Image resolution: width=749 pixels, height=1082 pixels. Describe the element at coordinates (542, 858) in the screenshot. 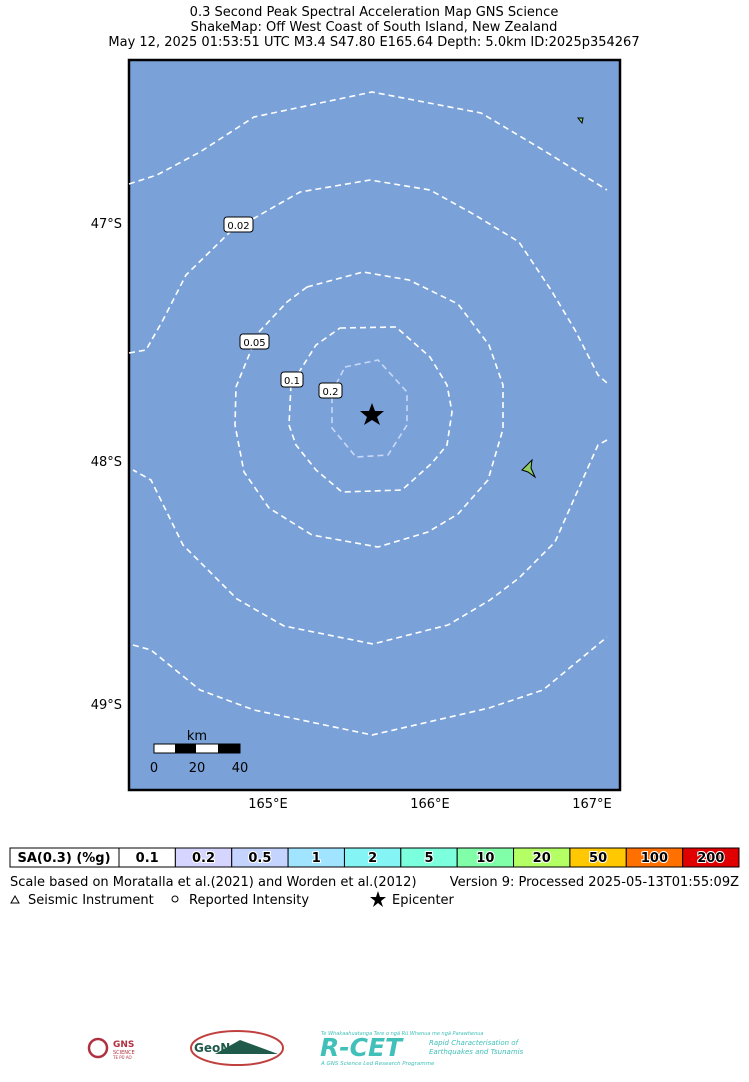

I see `colorbar-label: 20` at that location.